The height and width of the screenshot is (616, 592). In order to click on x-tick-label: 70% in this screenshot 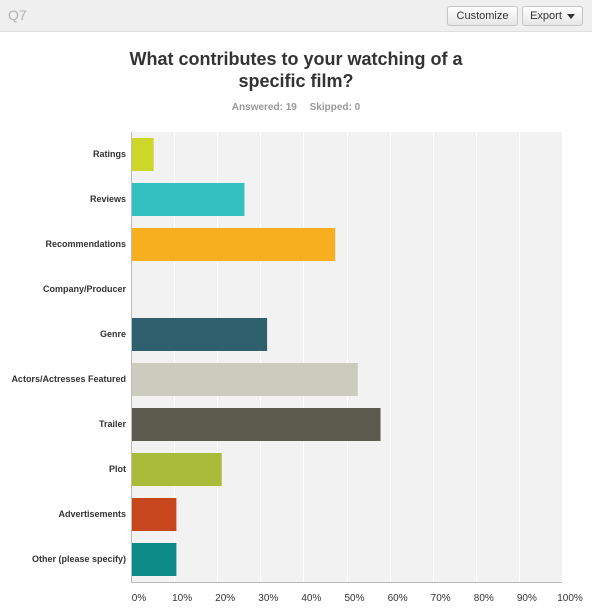, I will do `click(440, 598)`.